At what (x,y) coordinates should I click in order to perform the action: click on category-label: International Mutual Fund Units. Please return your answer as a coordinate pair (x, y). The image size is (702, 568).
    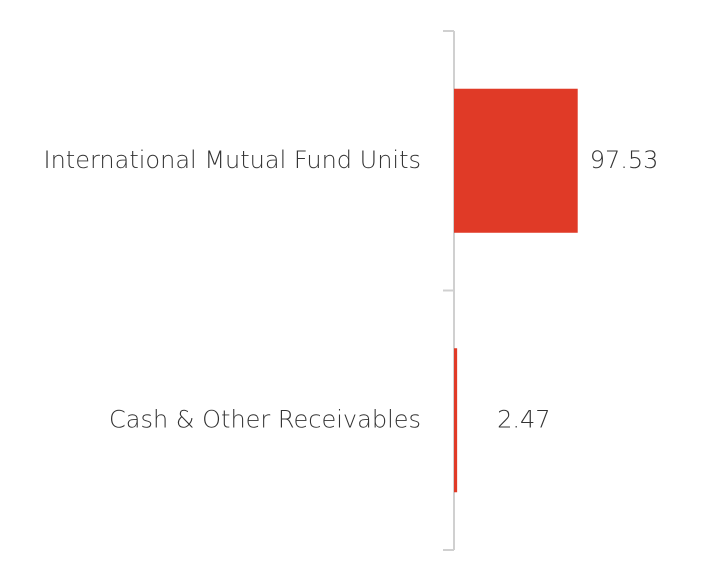
    Looking at the image, I should click on (232, 160).